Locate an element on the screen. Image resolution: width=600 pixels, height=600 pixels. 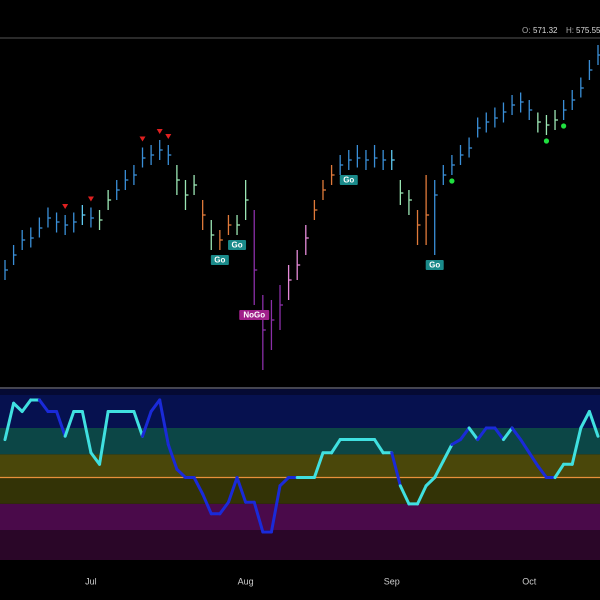
annotation-label: NoGo is located at coordinates (254, 315).